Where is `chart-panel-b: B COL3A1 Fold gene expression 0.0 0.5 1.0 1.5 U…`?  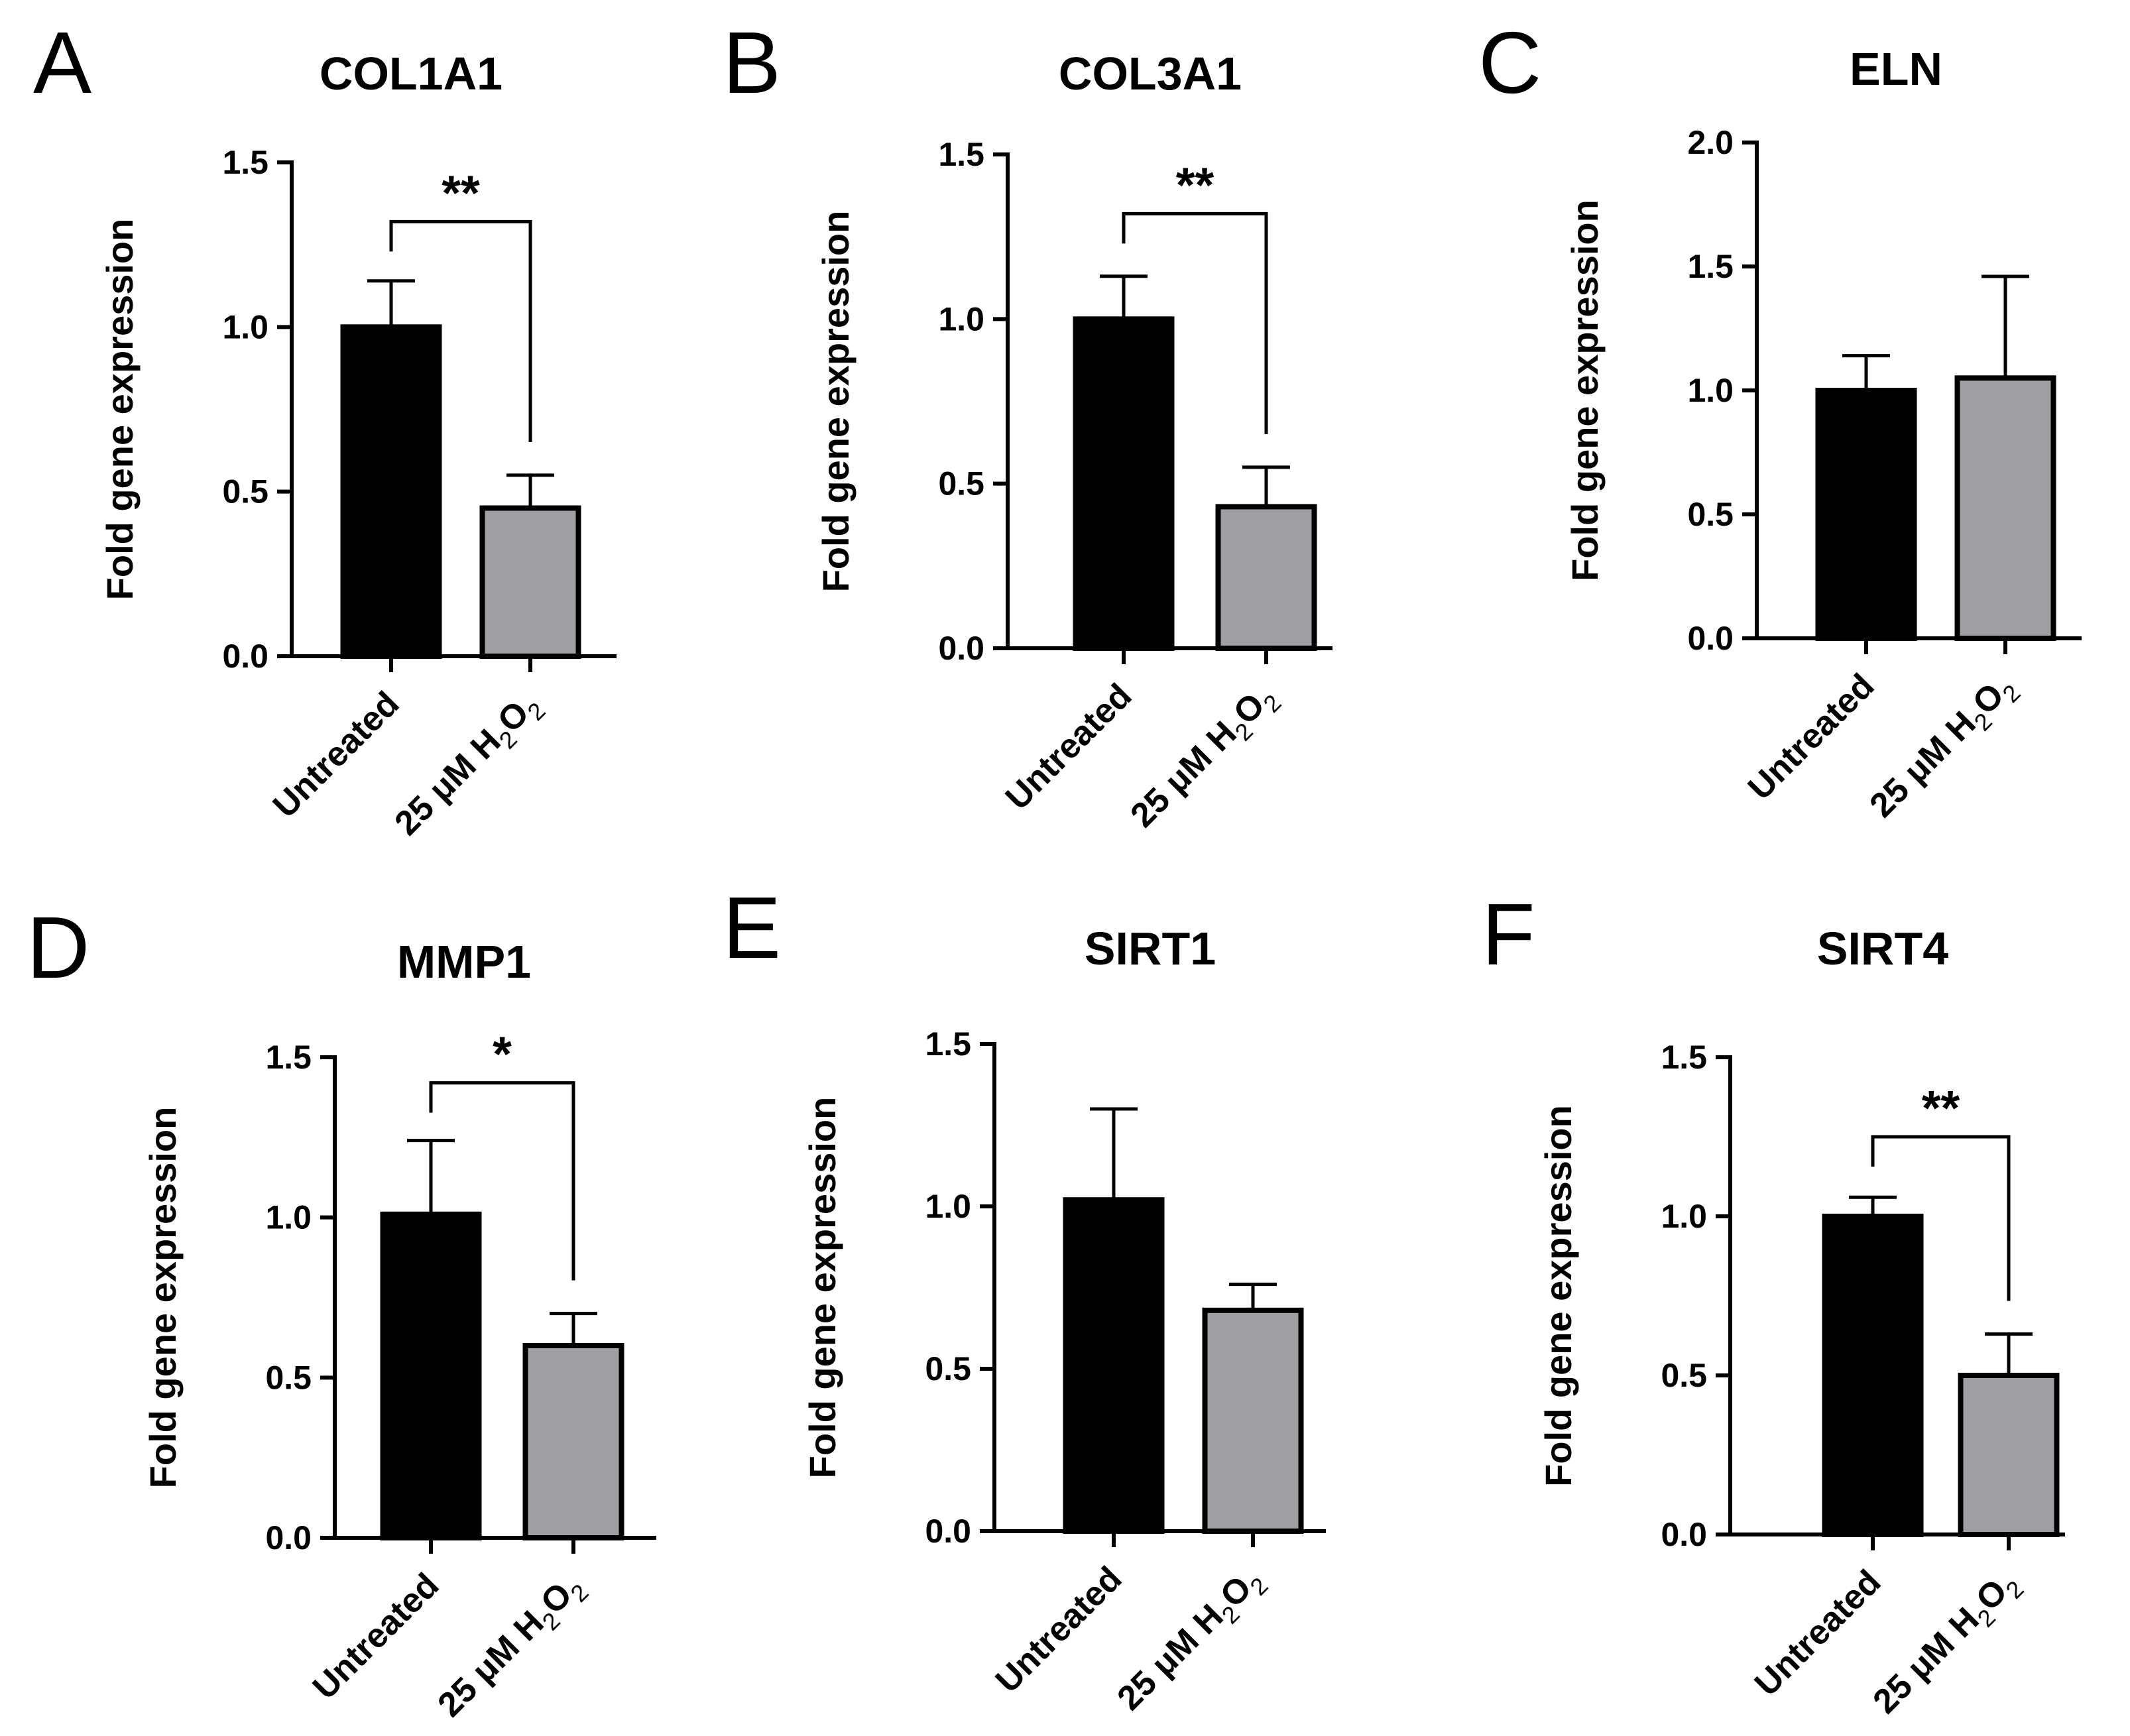 chart-panel-b: B COL3A1 Fold gene expression 0.0 0.5 1.0 1.5 U… is located at coordinates (1027, 426).